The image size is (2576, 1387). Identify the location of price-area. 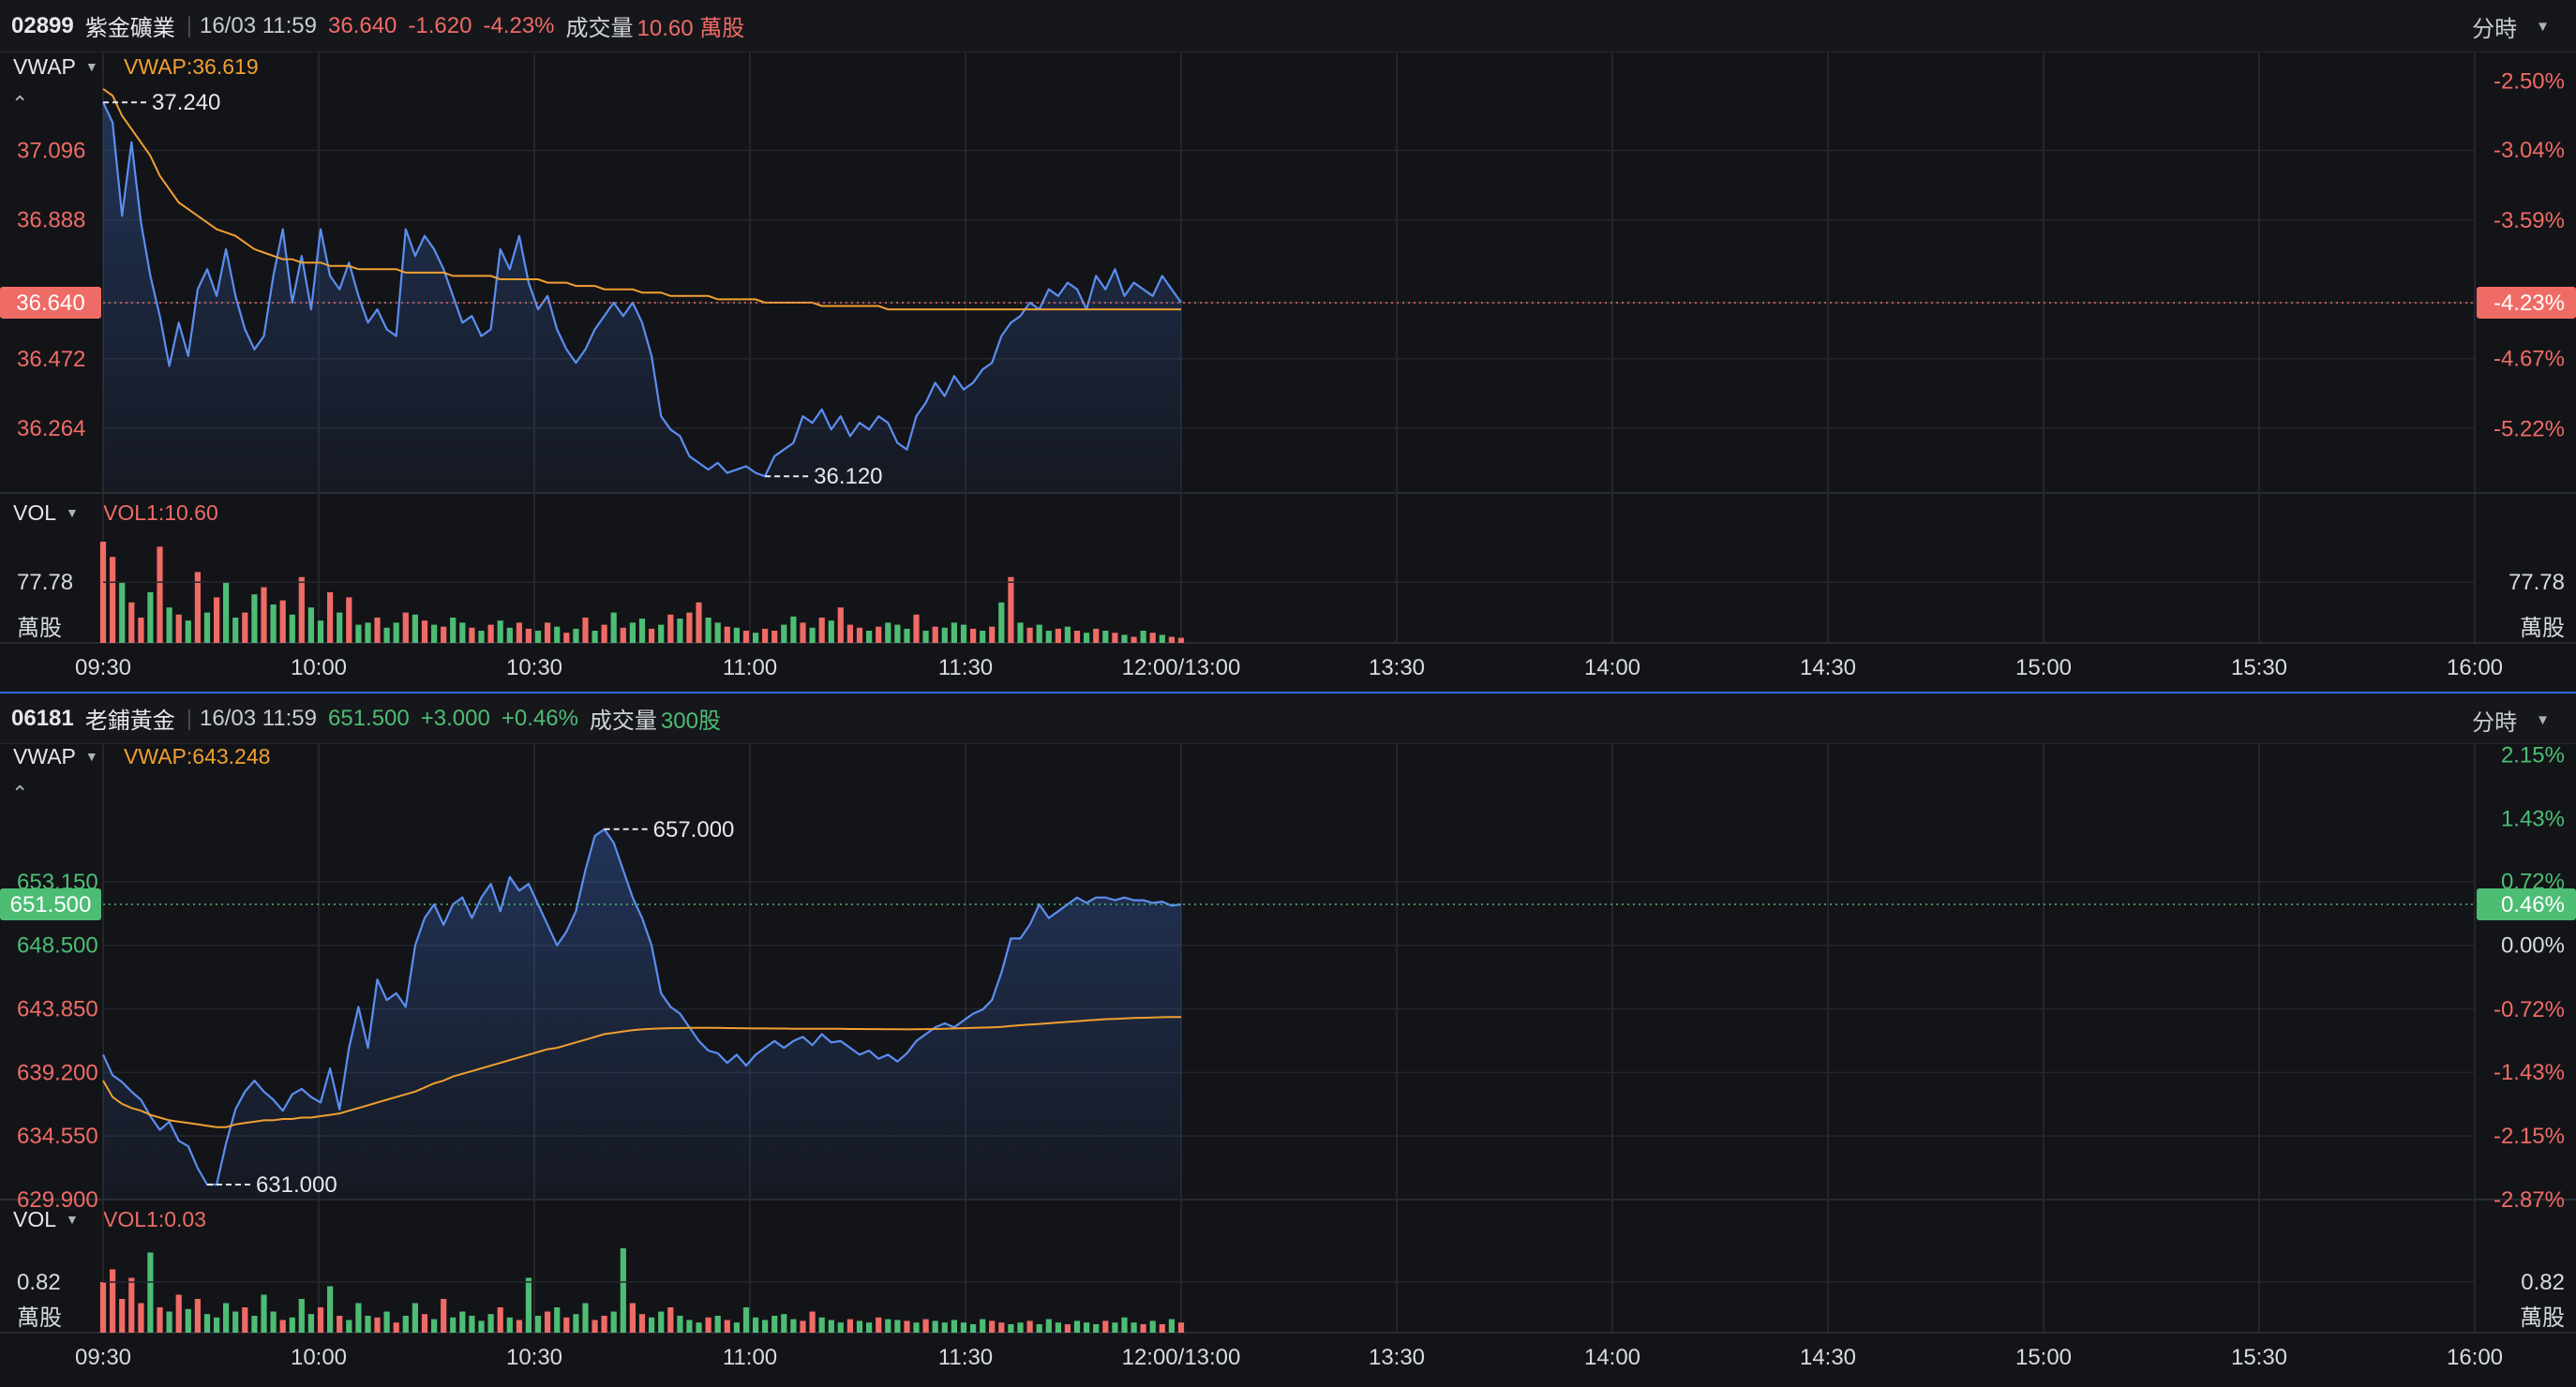
(642, 297).